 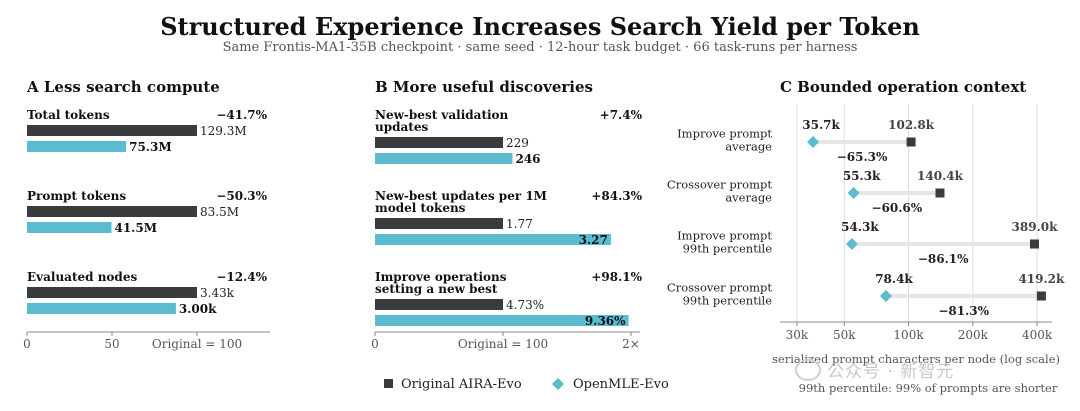 I want to click on point-openmle-label: 35.7k, so click(x=821, y=125).